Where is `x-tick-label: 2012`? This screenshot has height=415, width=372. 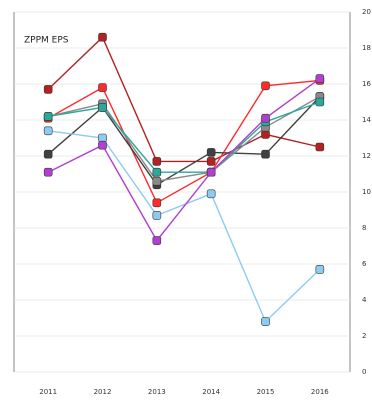 x-tick-label: 2012 is located at coordinates (103, 392).